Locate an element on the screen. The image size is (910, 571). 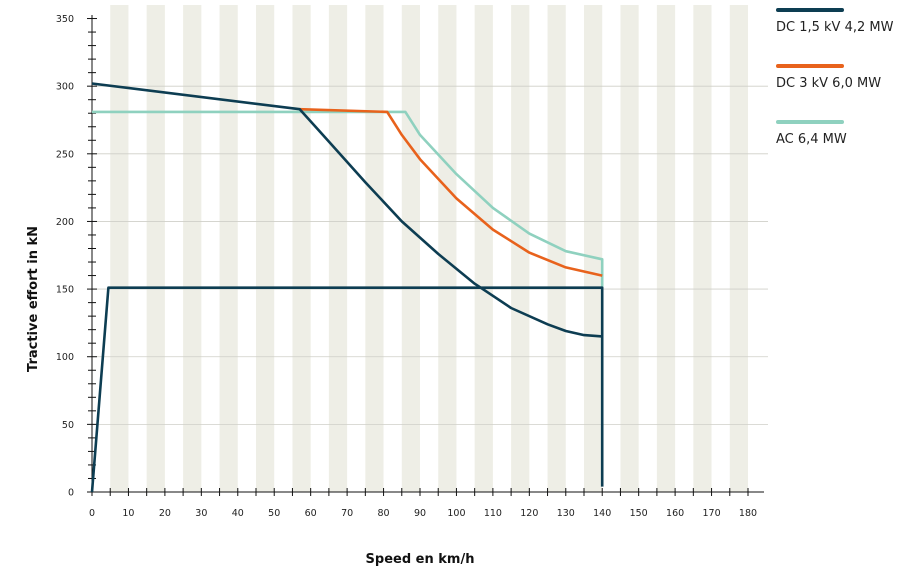
x-tick-label: 70 is located at coordinates (347, 513).